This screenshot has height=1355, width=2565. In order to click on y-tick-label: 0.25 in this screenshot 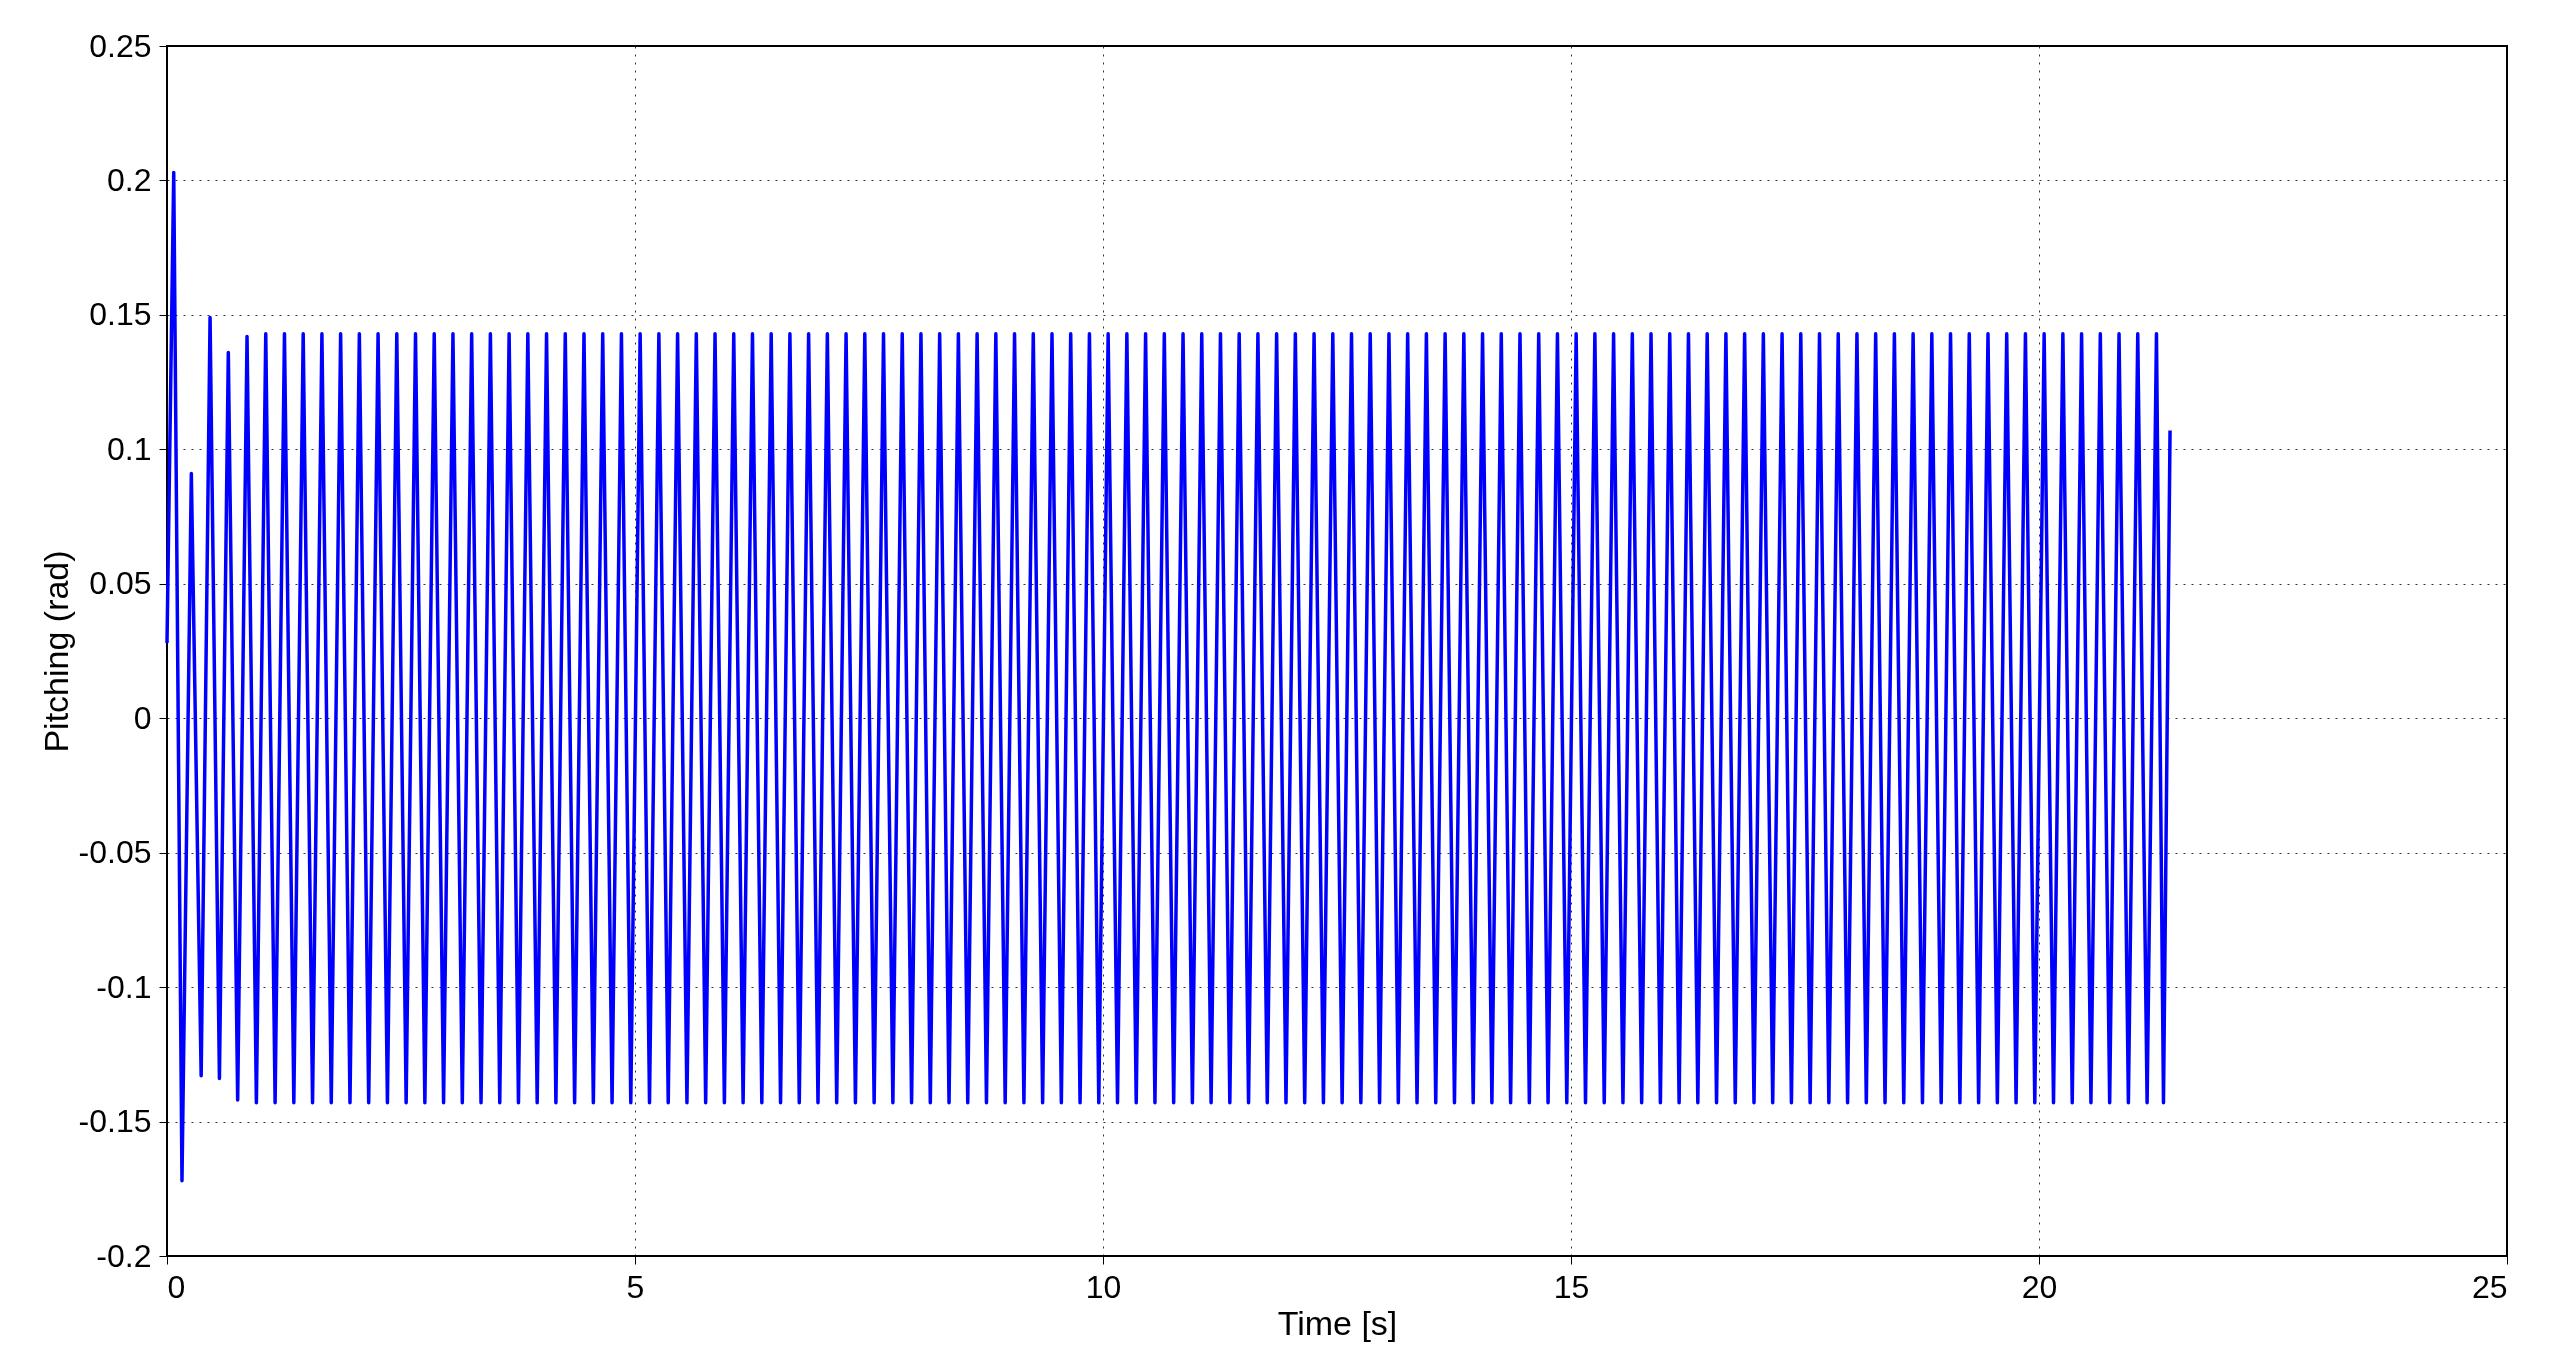, I will do `click(120, 45)`.